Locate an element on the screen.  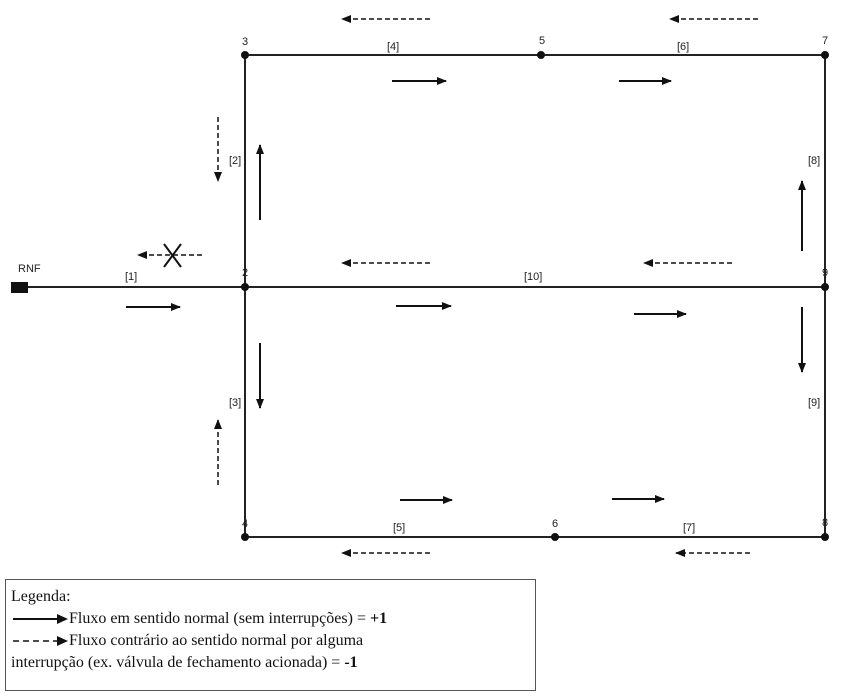
dashed-arrow-icon is located at coordinates (40, 641).